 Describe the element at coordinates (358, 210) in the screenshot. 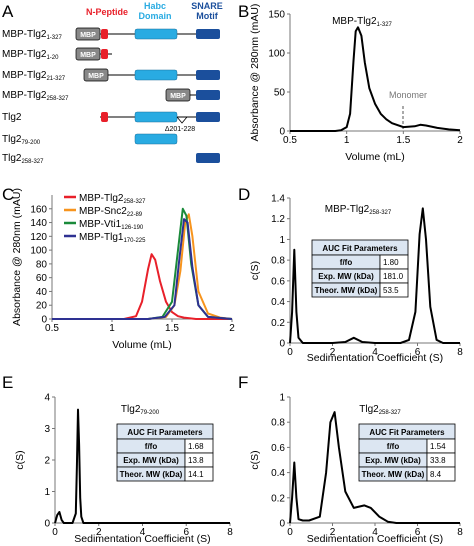

I see `panel-d-legend: MBP-Tlg2258-327` at that location.